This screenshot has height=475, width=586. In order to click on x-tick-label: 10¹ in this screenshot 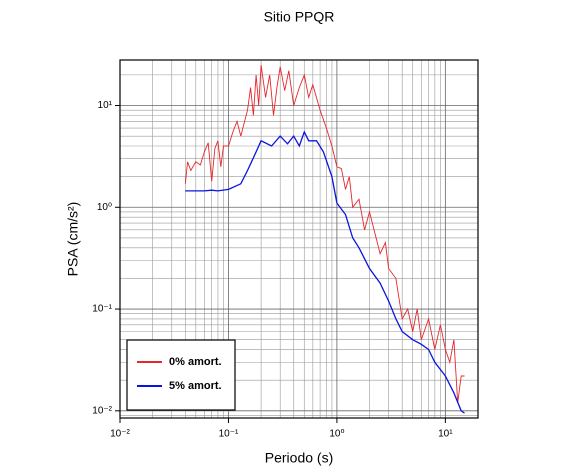, I will do `click(445, 434)`.